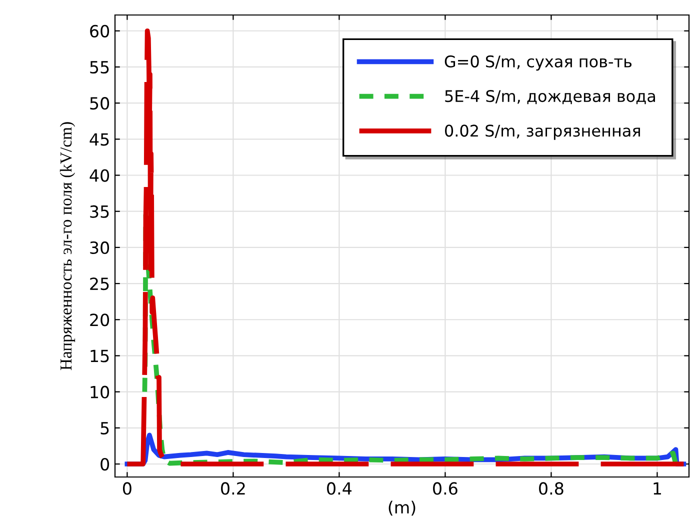 The width and height of the screenshot is (692, 522). Describe the element at coordinates (551, 488) in the screenshot. I see `x-tick-label: 0.8` at that location.